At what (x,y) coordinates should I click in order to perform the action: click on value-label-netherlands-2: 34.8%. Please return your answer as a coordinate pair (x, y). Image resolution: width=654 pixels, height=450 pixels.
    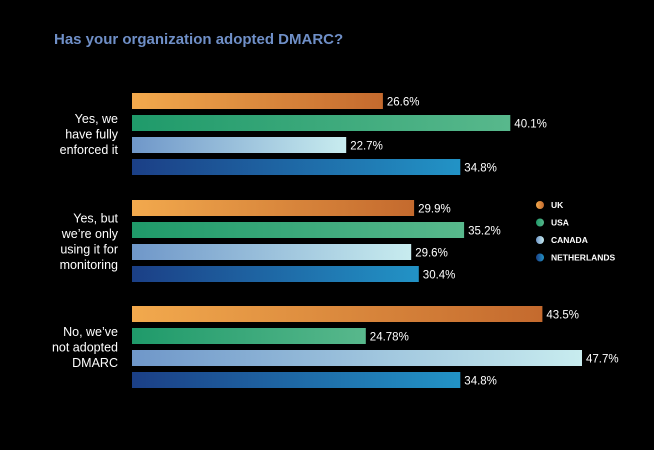
    Looking at the image, I should click on (480, 382).